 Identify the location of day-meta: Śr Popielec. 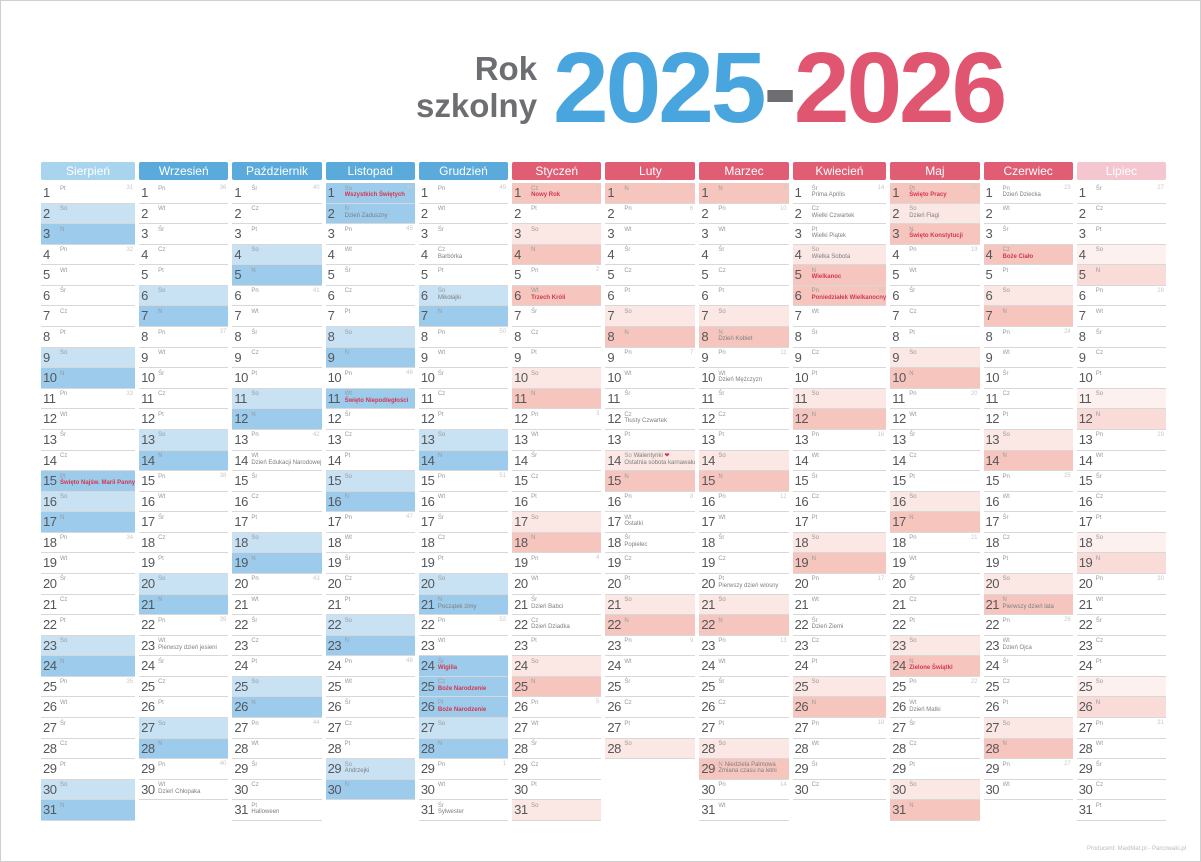
(659, 541).